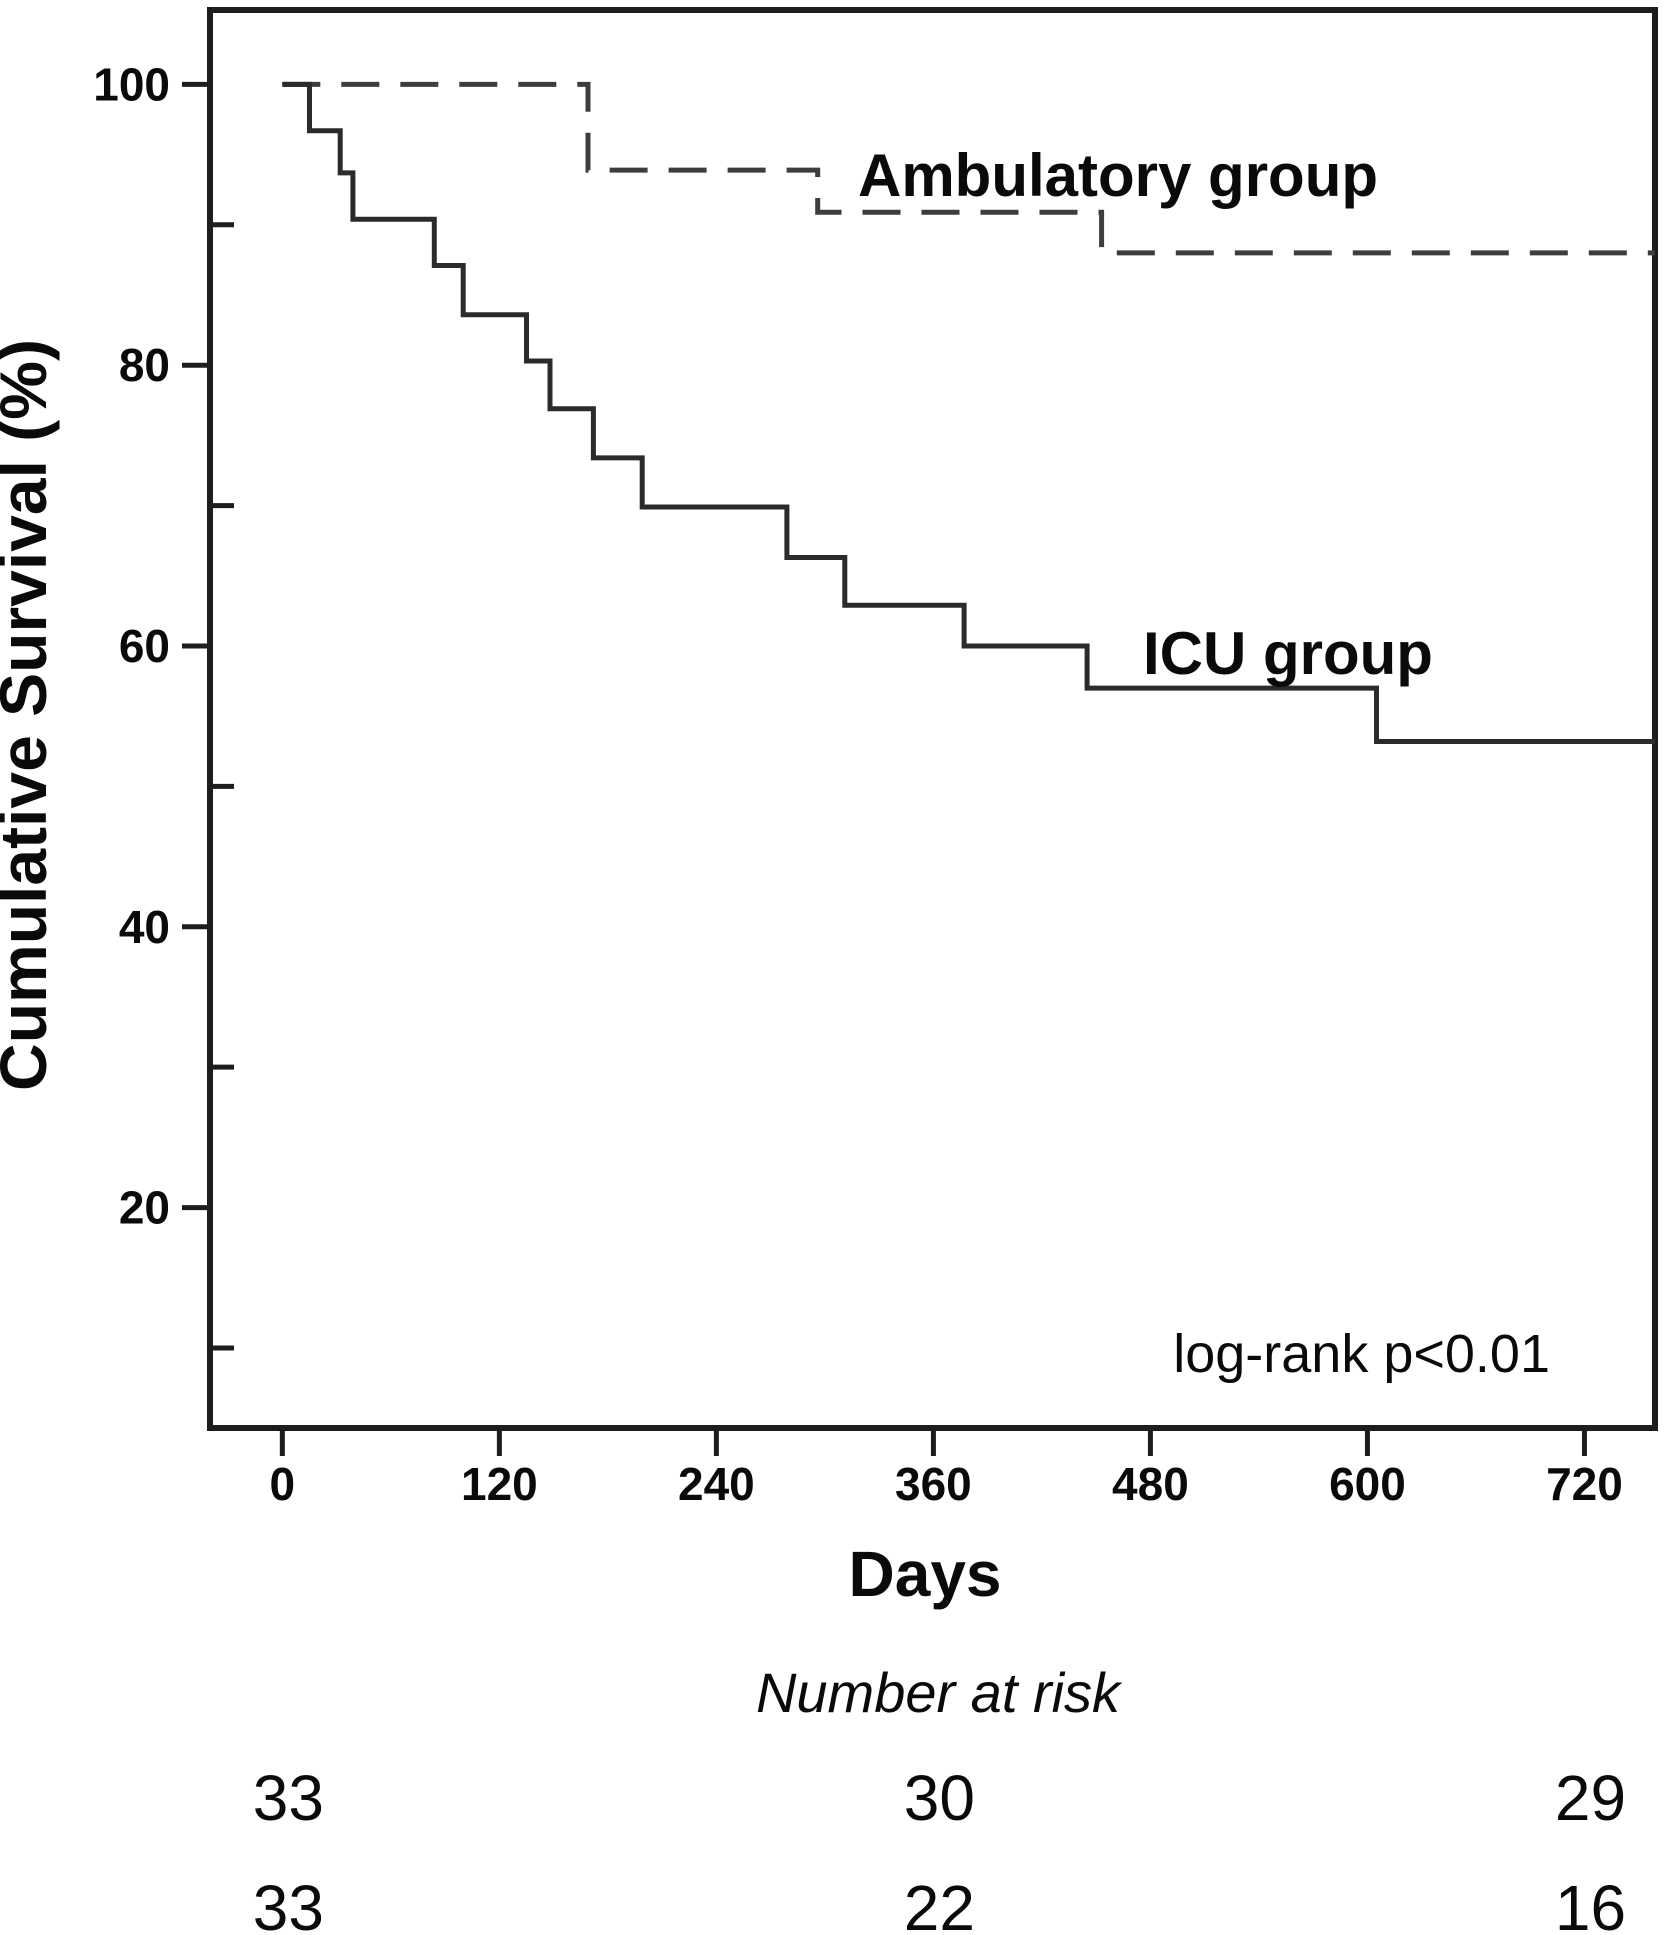 The height and width of the screenshot is (1935, 1675). Describe the element at coordinates (1584, 1484) in the screenshot. I see `x-tick-label: 720` at that location.